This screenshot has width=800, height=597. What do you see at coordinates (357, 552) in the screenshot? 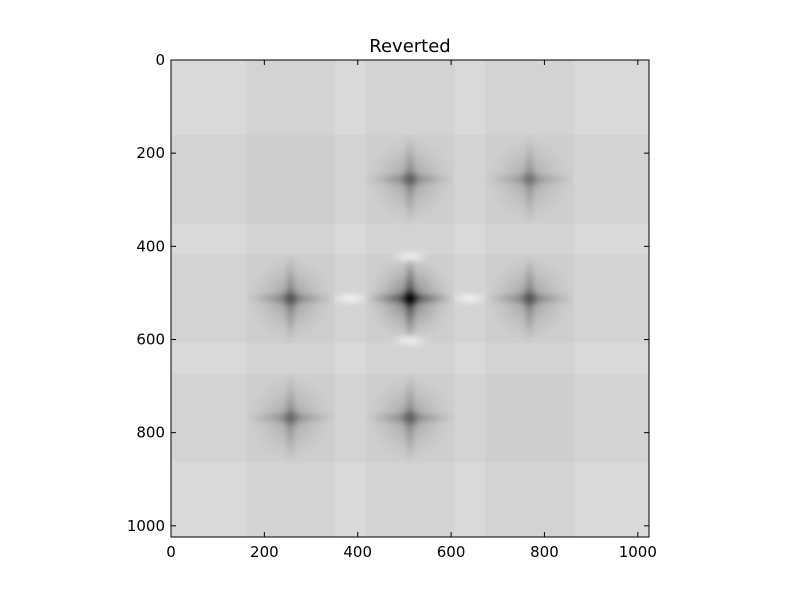
I see `x-tick-label: 400` at bounding box center [357, 552].